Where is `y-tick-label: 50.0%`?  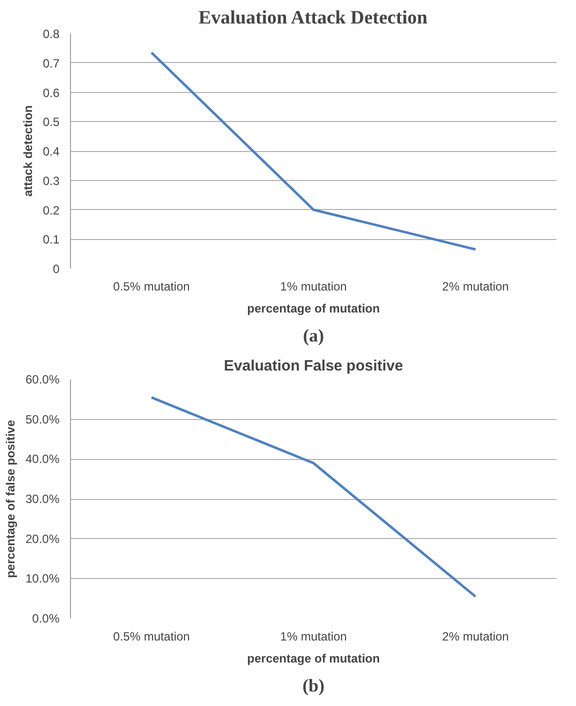 y-tick-label: 50.0% is located at coordinates (42, 419).